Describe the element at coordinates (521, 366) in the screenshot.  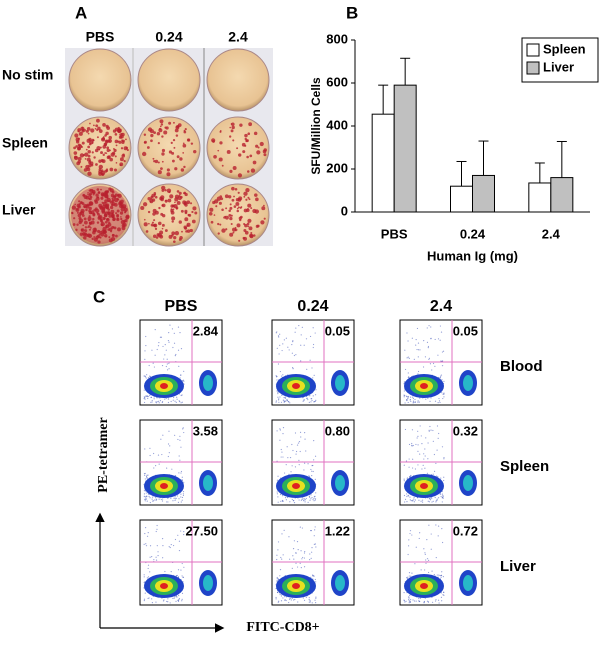
I see `row-label: Blood` at that location.